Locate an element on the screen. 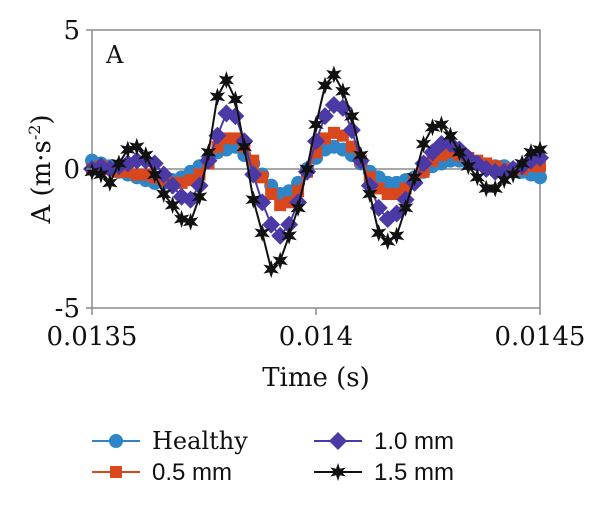 This screenshot has height=505, width=600. legend-item-1-0-mm: 1.0 mm is located at coordinates (384, 441).